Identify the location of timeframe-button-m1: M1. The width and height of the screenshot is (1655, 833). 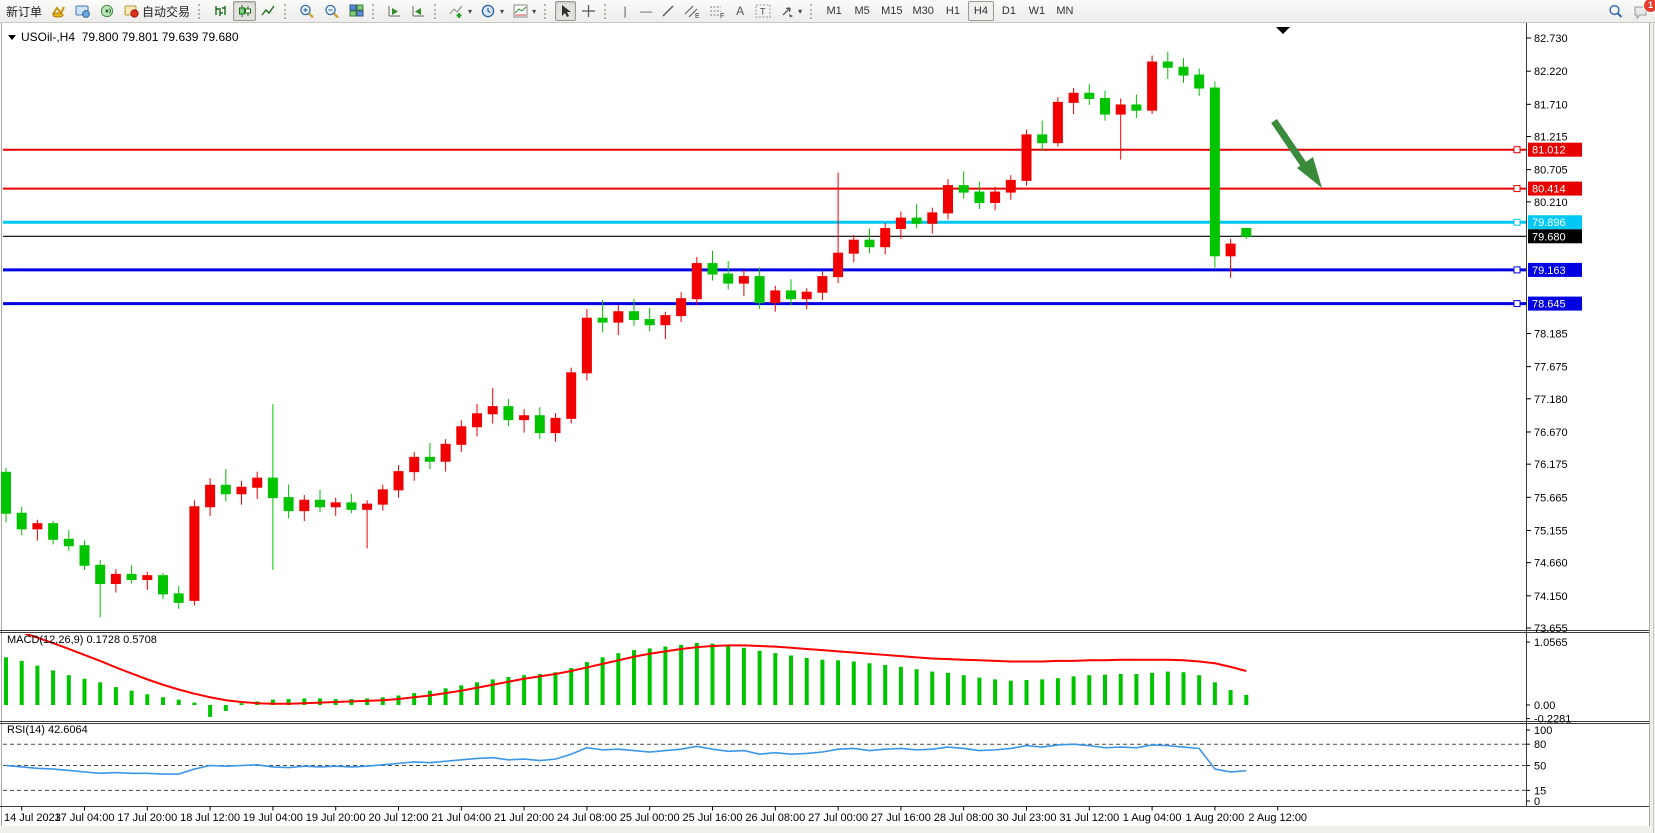
(834, 11).